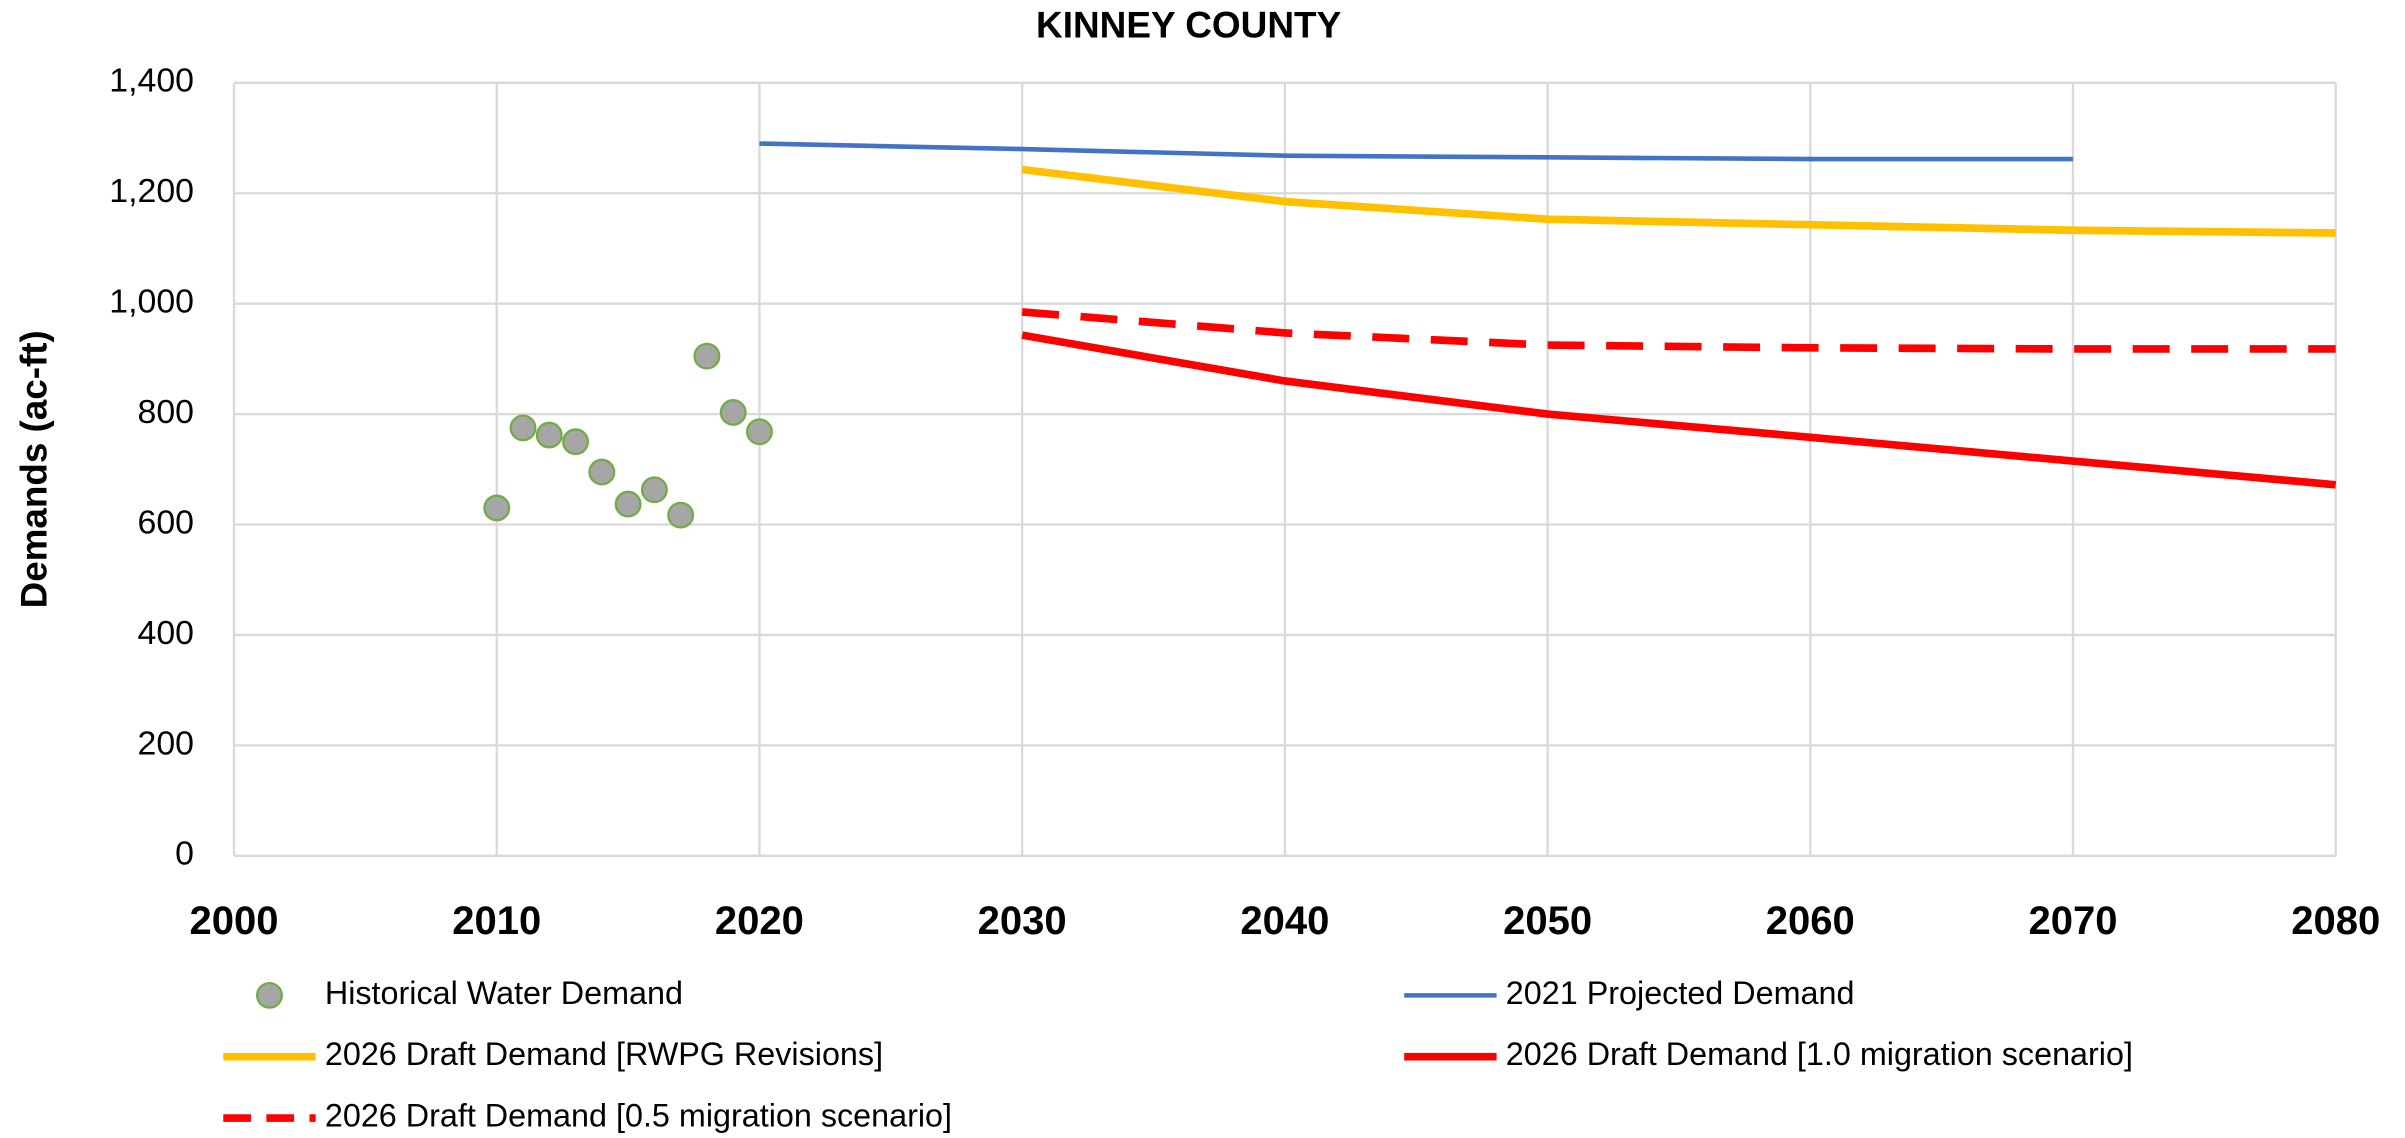  I want to click on x-tick-label: 2000, so click(234, 921).